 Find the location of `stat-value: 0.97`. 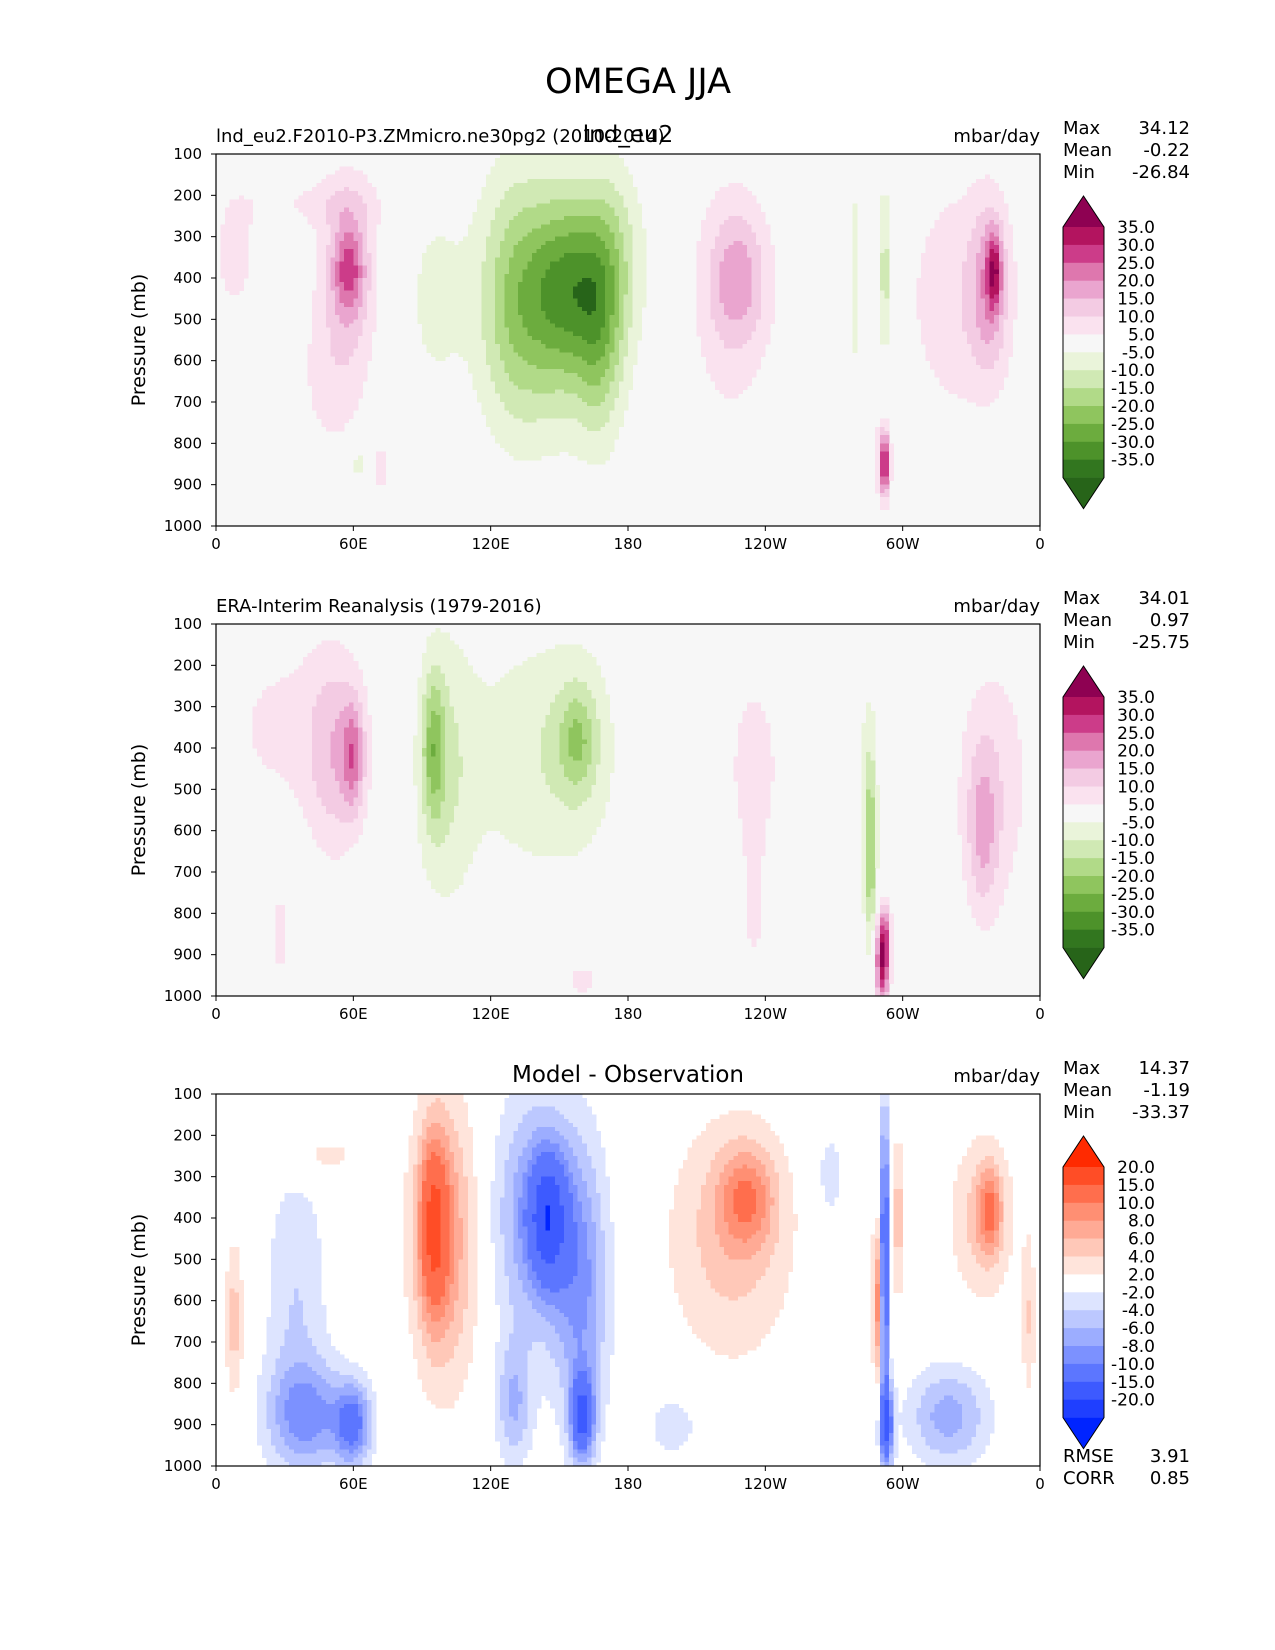

stat-value: 0.97 is located at coordinates (1170, 620).